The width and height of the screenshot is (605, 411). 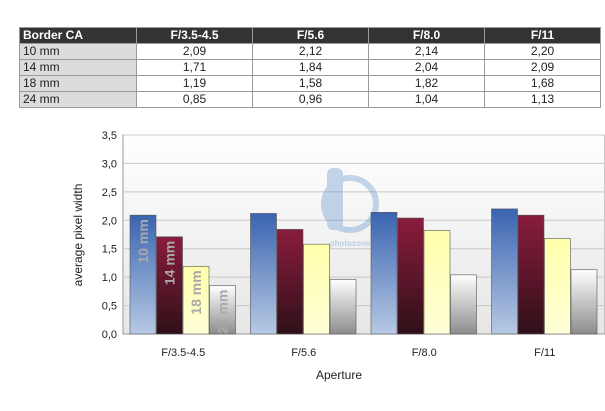 What do you see at coordinates (109, 193) in the screenshot?
I see `y-tick-label: 2,5` at bounding box center [109, 193].